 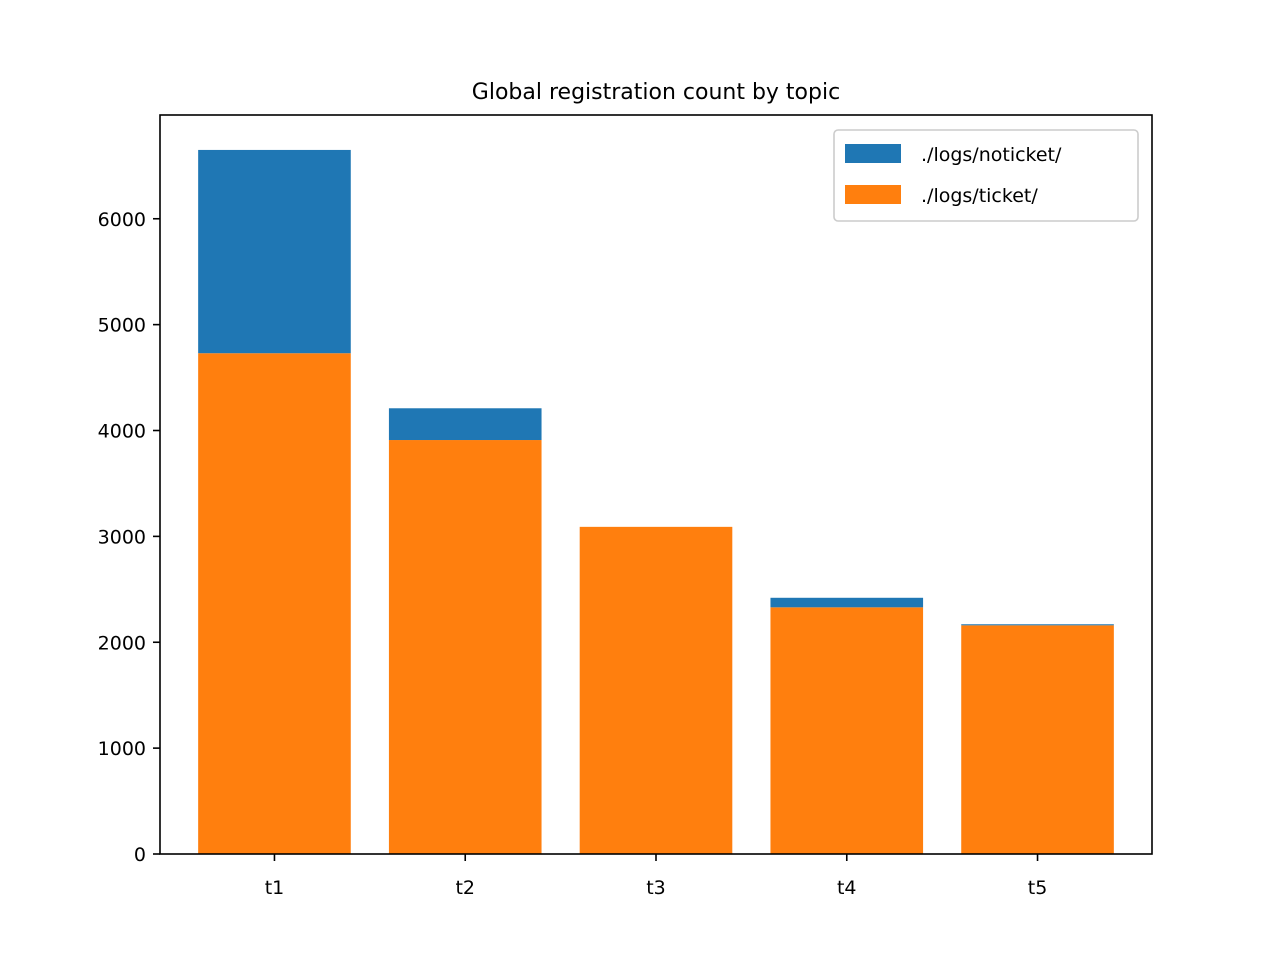 What do you see at coordinates (979, 196) in the screenshot?
I see `legend-label: ./logs/ticket/` at bounding box center [979, 196].